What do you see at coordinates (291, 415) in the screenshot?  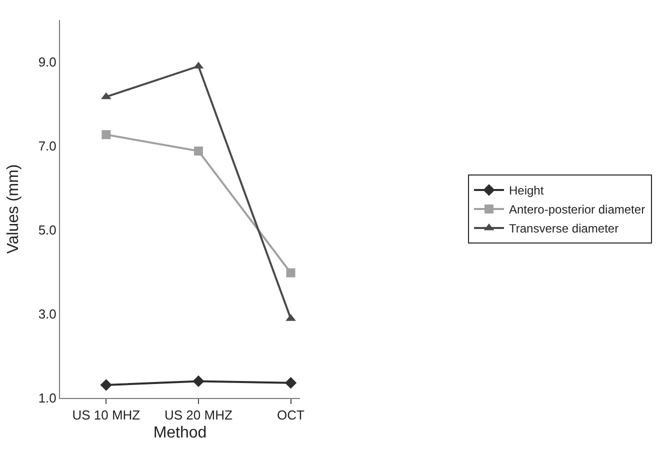 I see `x-tick-label: OCT` at bounding box center [291, 415].